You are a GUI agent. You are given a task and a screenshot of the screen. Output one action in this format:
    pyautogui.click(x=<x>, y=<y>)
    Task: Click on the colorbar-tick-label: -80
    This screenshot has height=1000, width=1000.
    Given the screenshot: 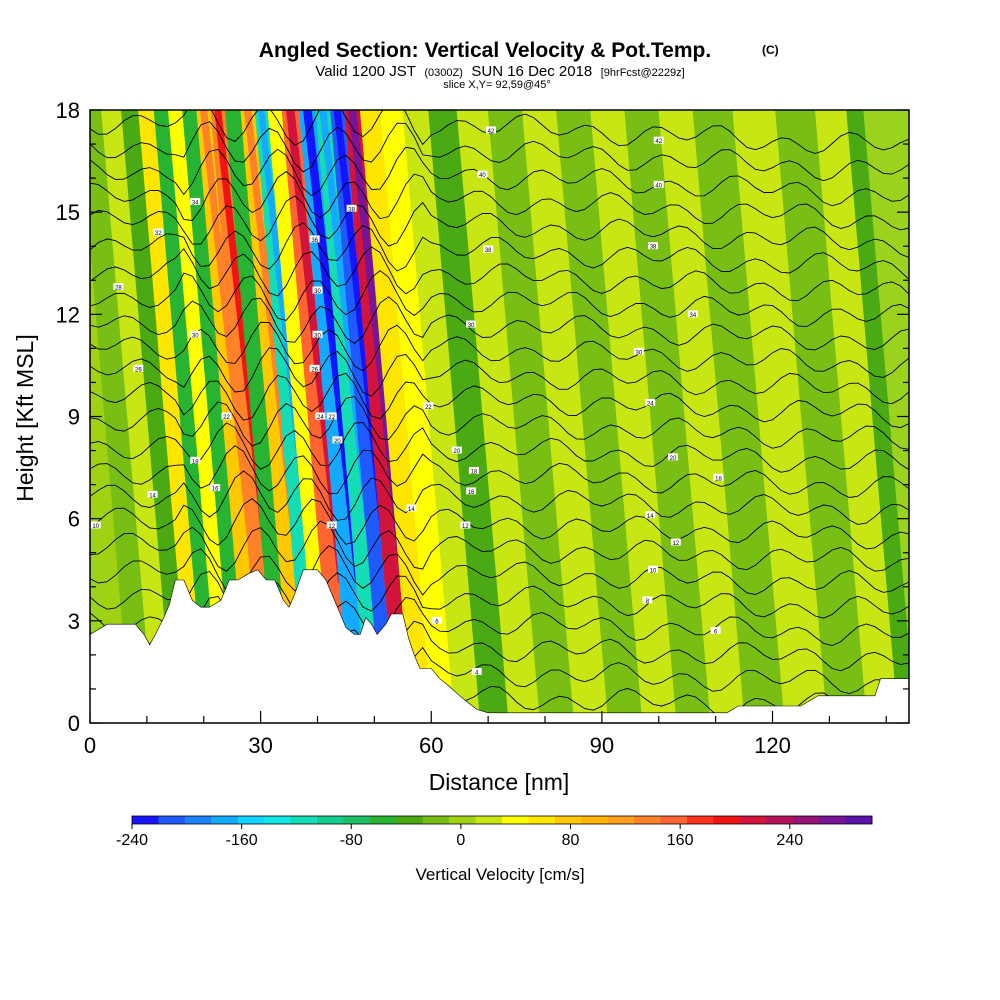 What is the action you would take?
    pyautogui.click(x=351, y=840)
    